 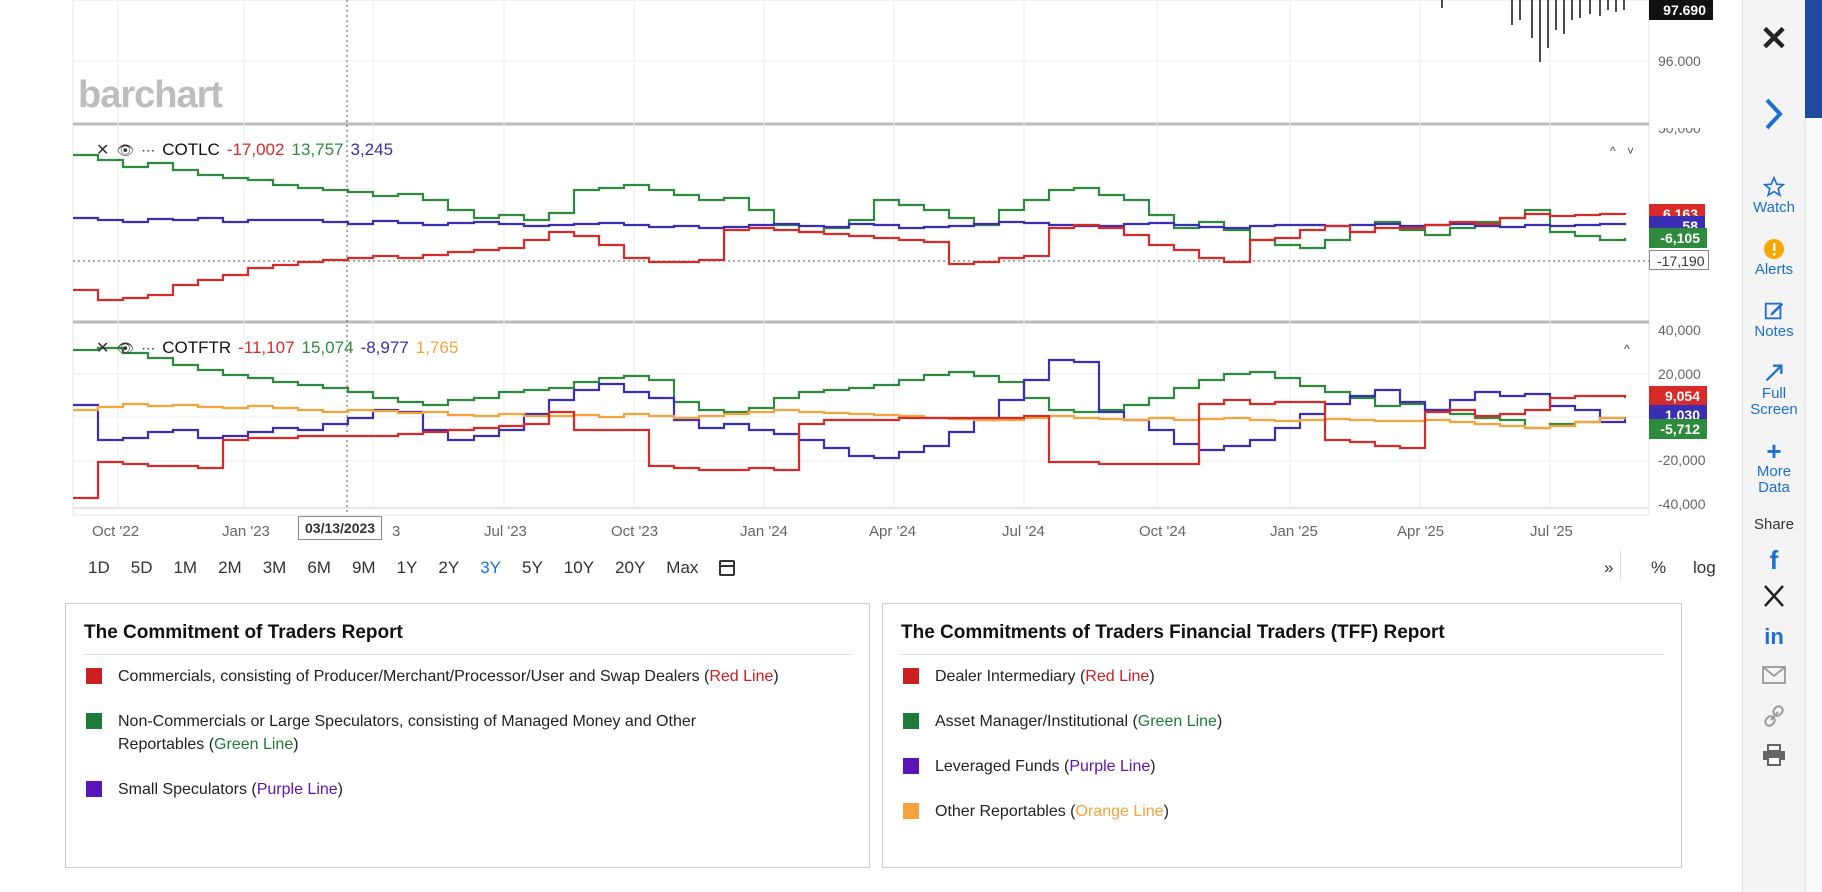 What do you see at coordinates (630, 567) in the screenshot?
I see `period-20y: 20Y` at bounding box center [630, 567].